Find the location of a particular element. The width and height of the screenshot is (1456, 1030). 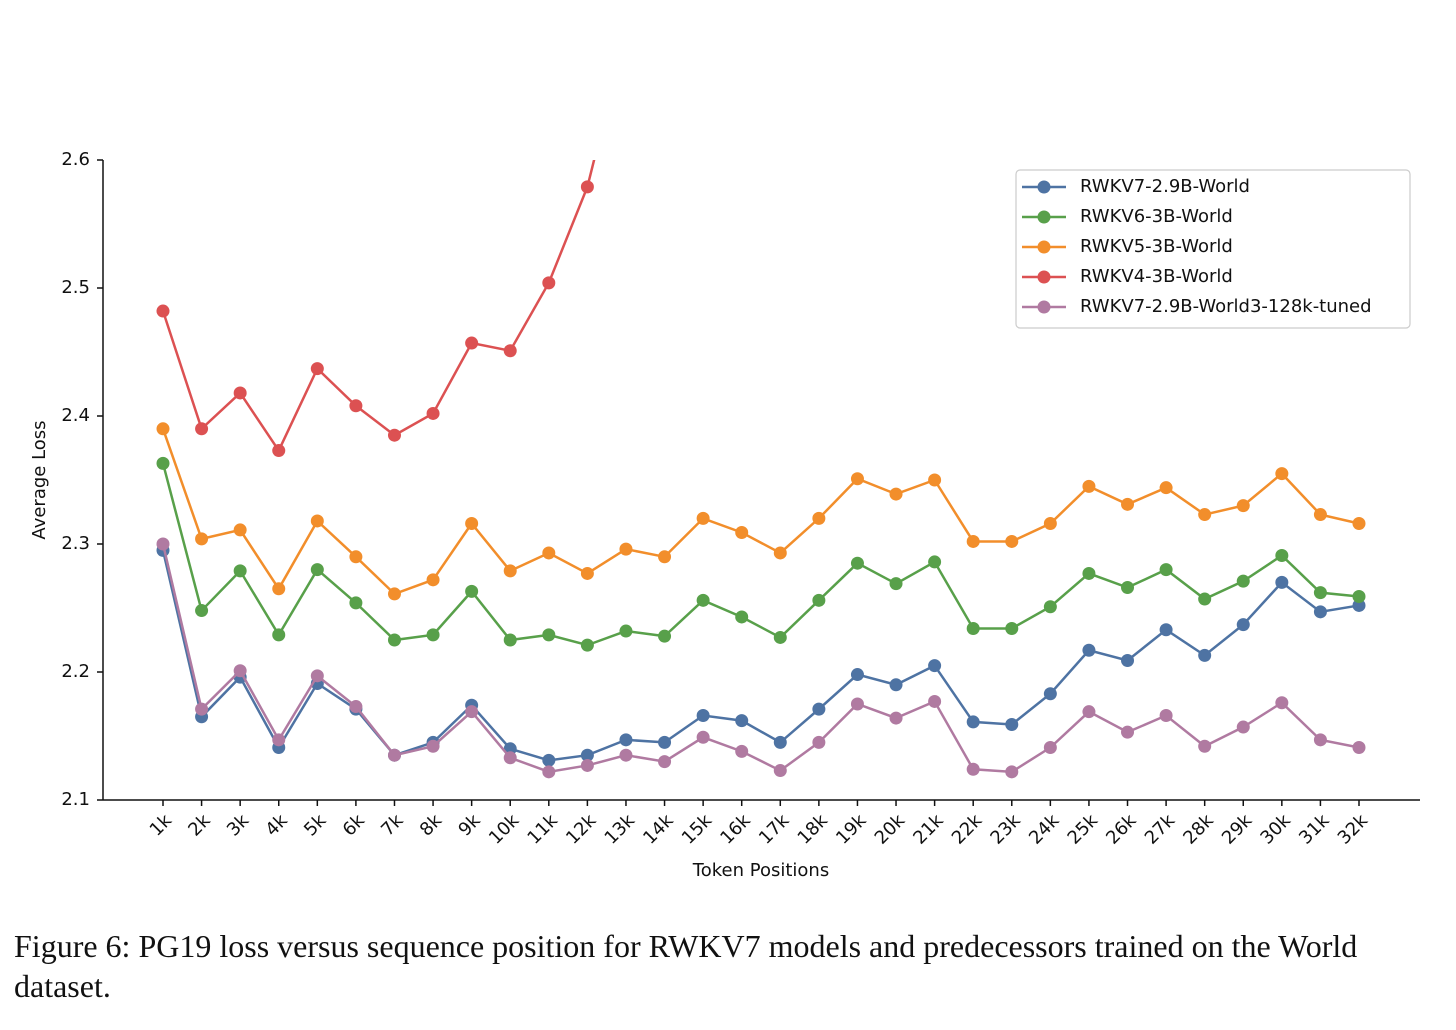

x-tick-label: 5k is located at coordinates (315, 825).